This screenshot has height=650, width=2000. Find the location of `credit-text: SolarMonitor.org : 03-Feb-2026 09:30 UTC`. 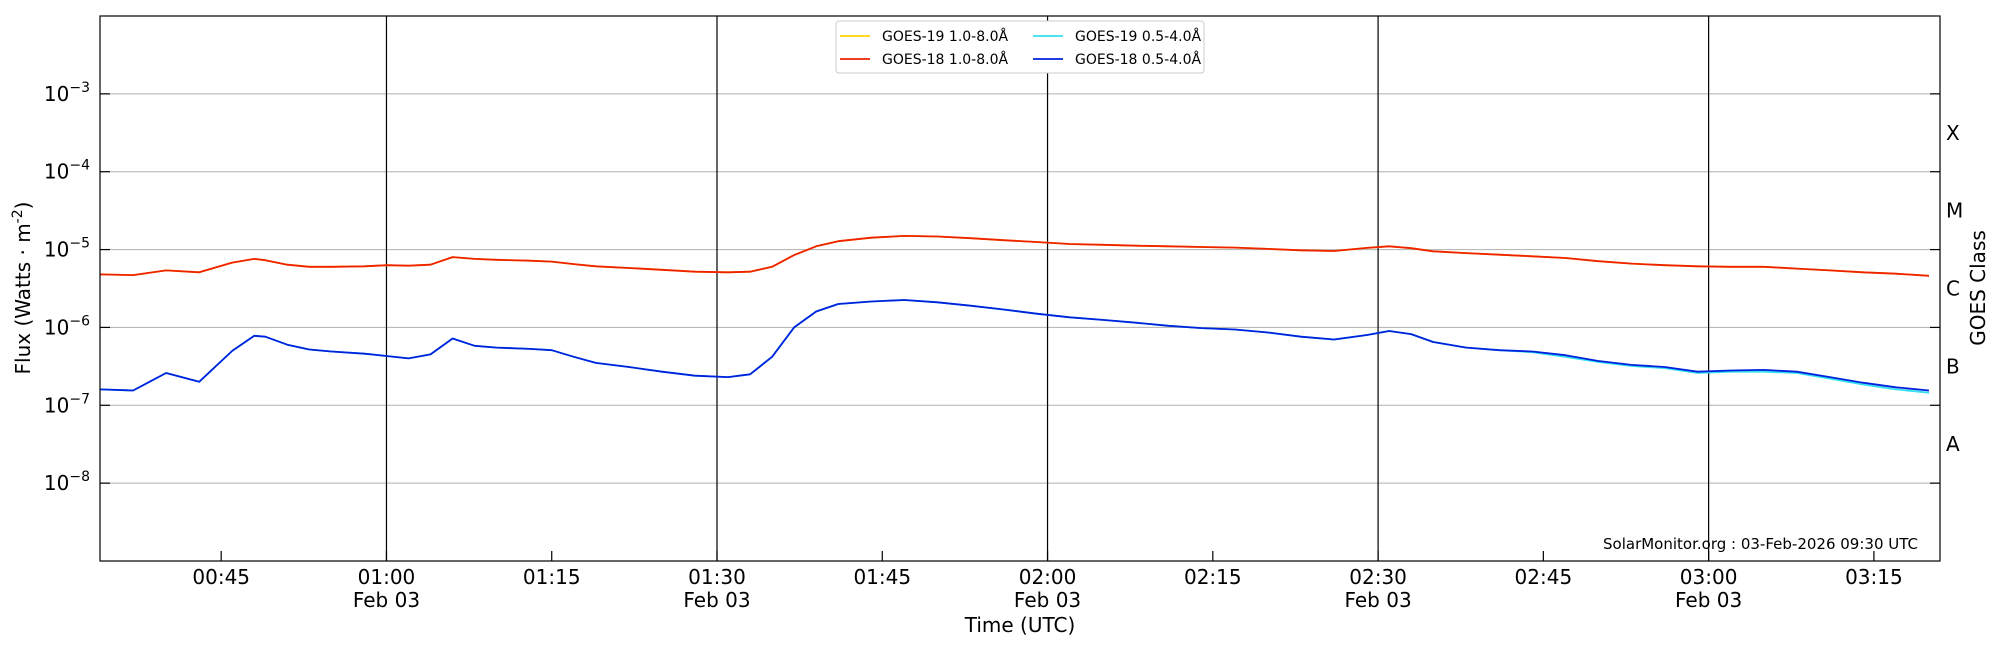

credit-text: SolarMonitor.org : 03-Feb-2026 09:30 UTC is located at coordinates (1760, 544).